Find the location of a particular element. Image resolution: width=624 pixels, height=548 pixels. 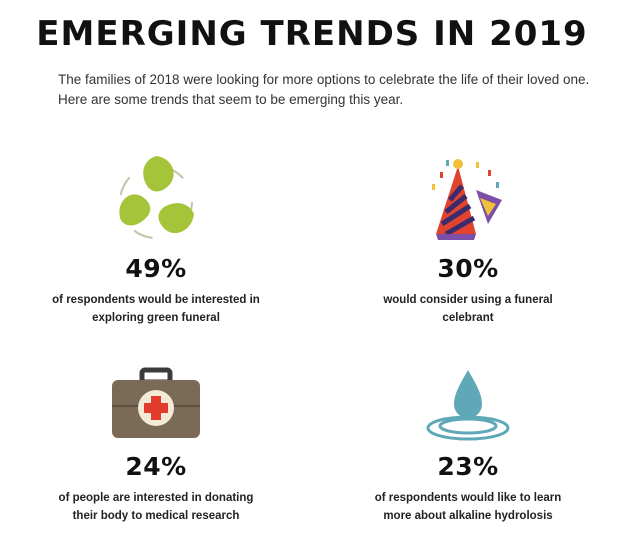

stat-description: would consider using a funeral celebrant is located at coordinates (468, 309).